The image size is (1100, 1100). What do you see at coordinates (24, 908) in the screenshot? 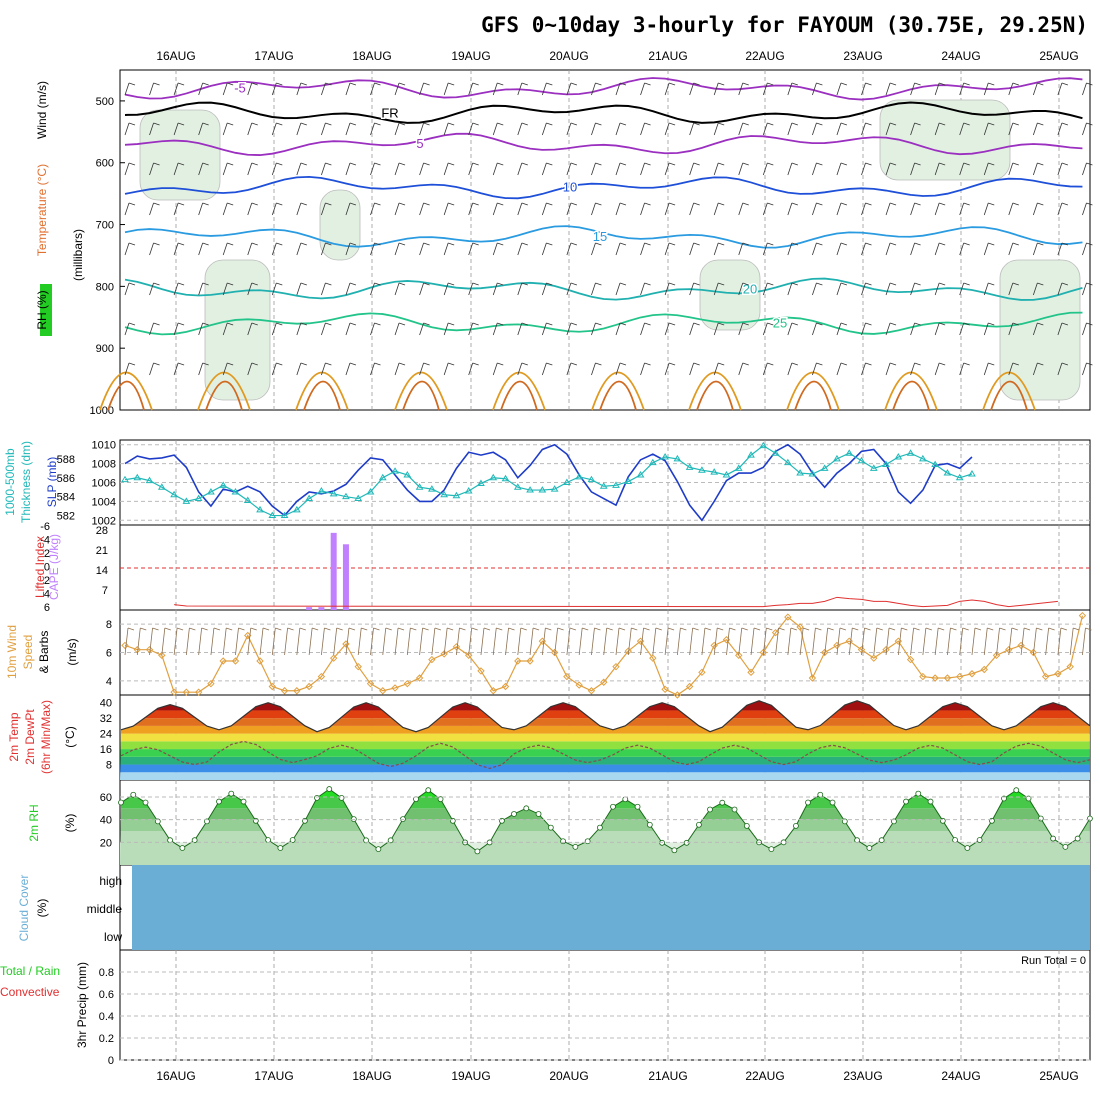
I see `cloud-cover-label: Cloud Cover` at bounding box center [24, 908].